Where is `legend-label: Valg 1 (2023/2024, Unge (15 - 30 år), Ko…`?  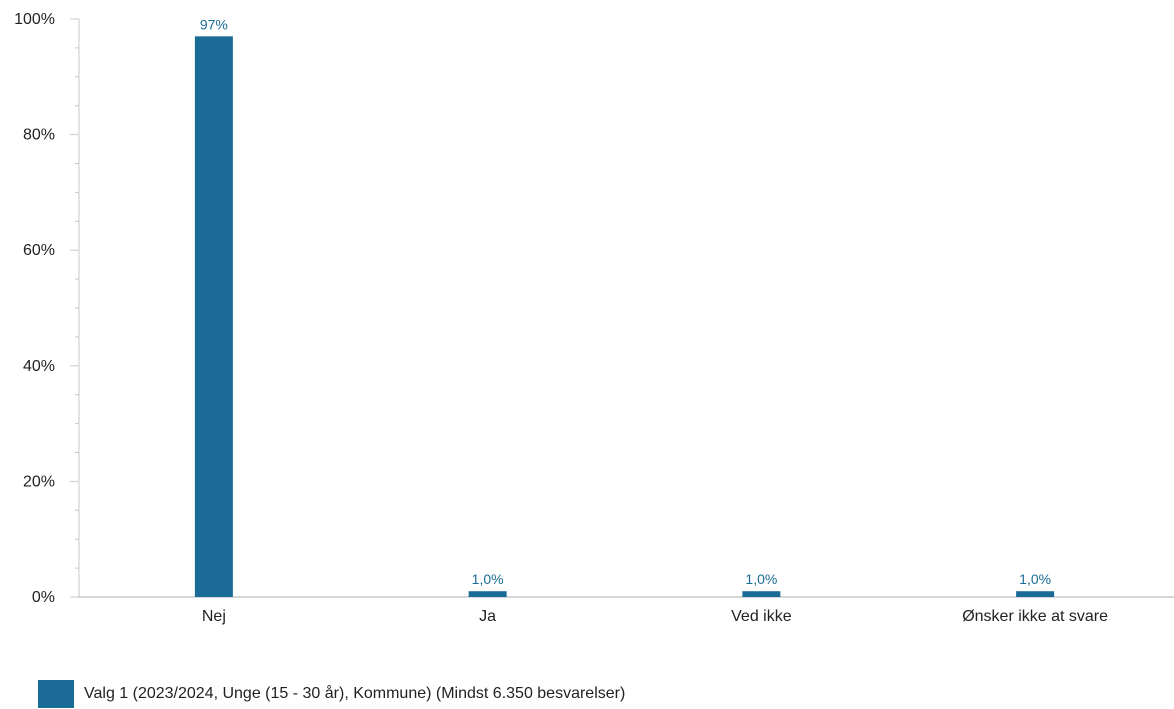 legend-label: Valg 1 (2023/2024, Unge (15 - 30 år), Ko… is located at coordinates (355, 693).